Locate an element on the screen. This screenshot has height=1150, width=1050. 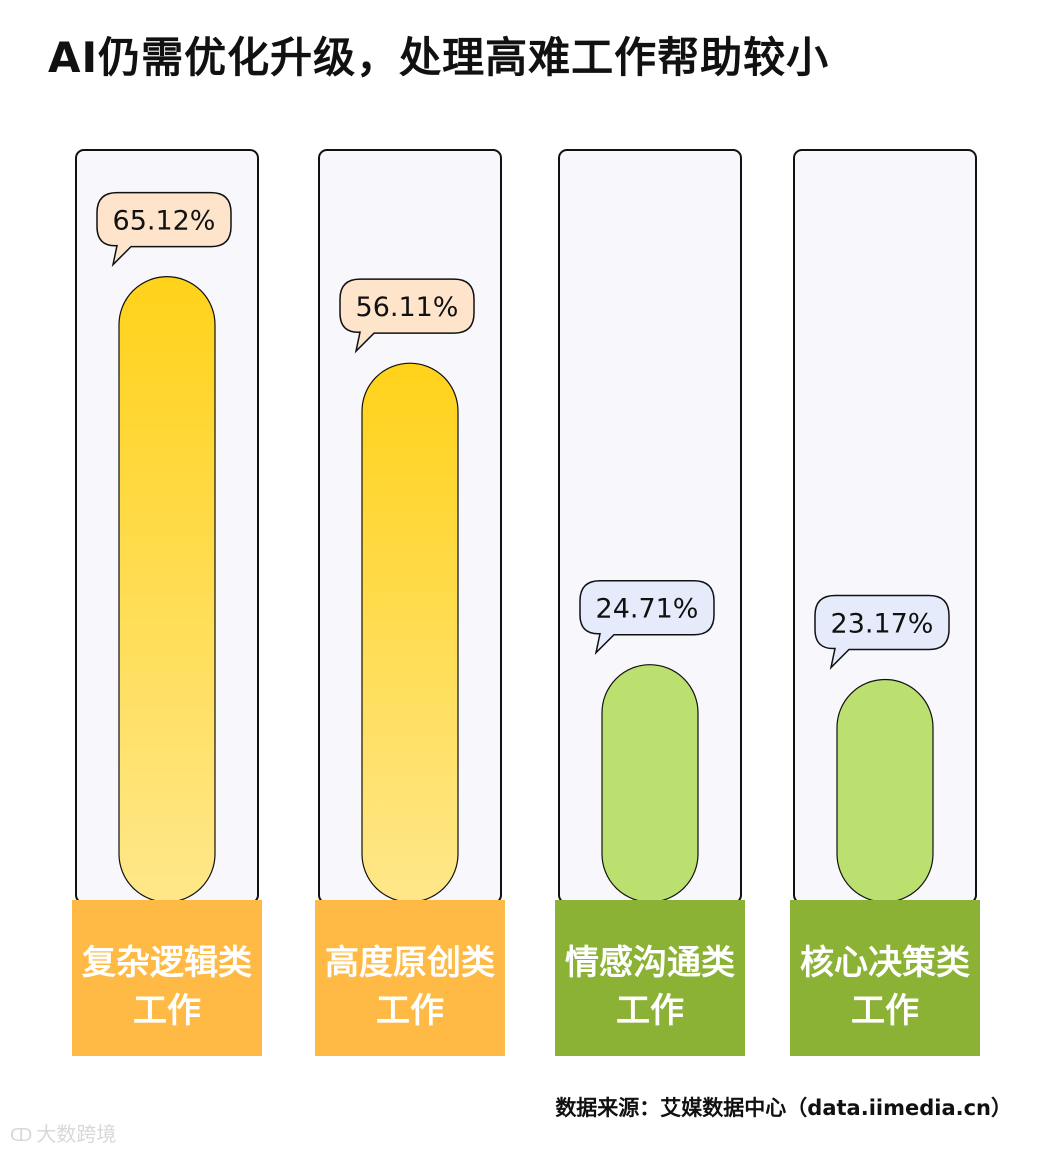
watermark: ↀ 大数跨境 is located at coordinates (63, 1132).